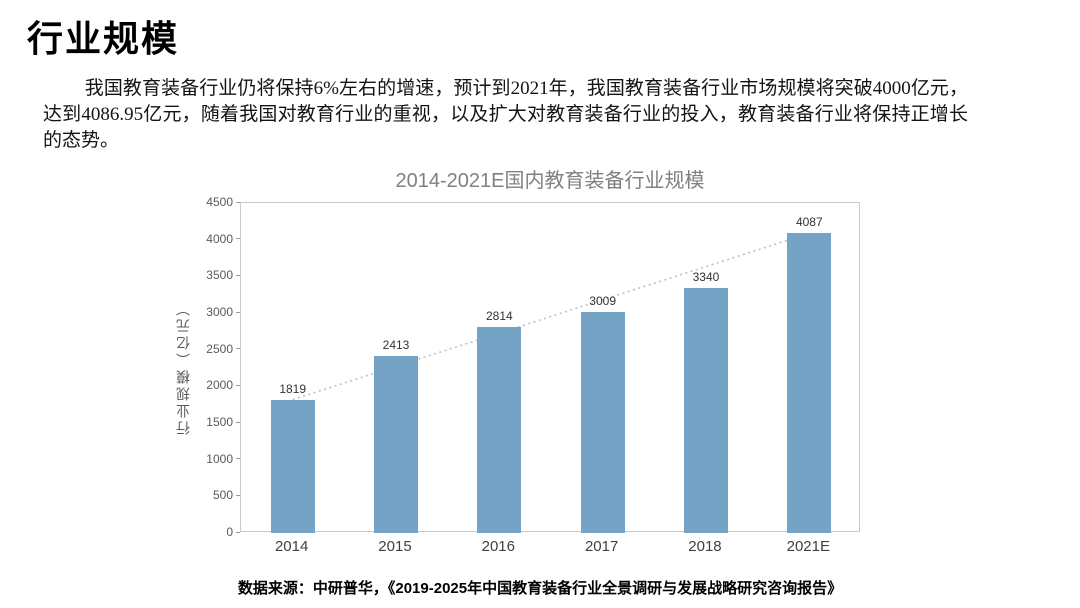 The width and height of the screenshot is (1080, 608). I want to click on y-tick: 4500, so click(217, 202).